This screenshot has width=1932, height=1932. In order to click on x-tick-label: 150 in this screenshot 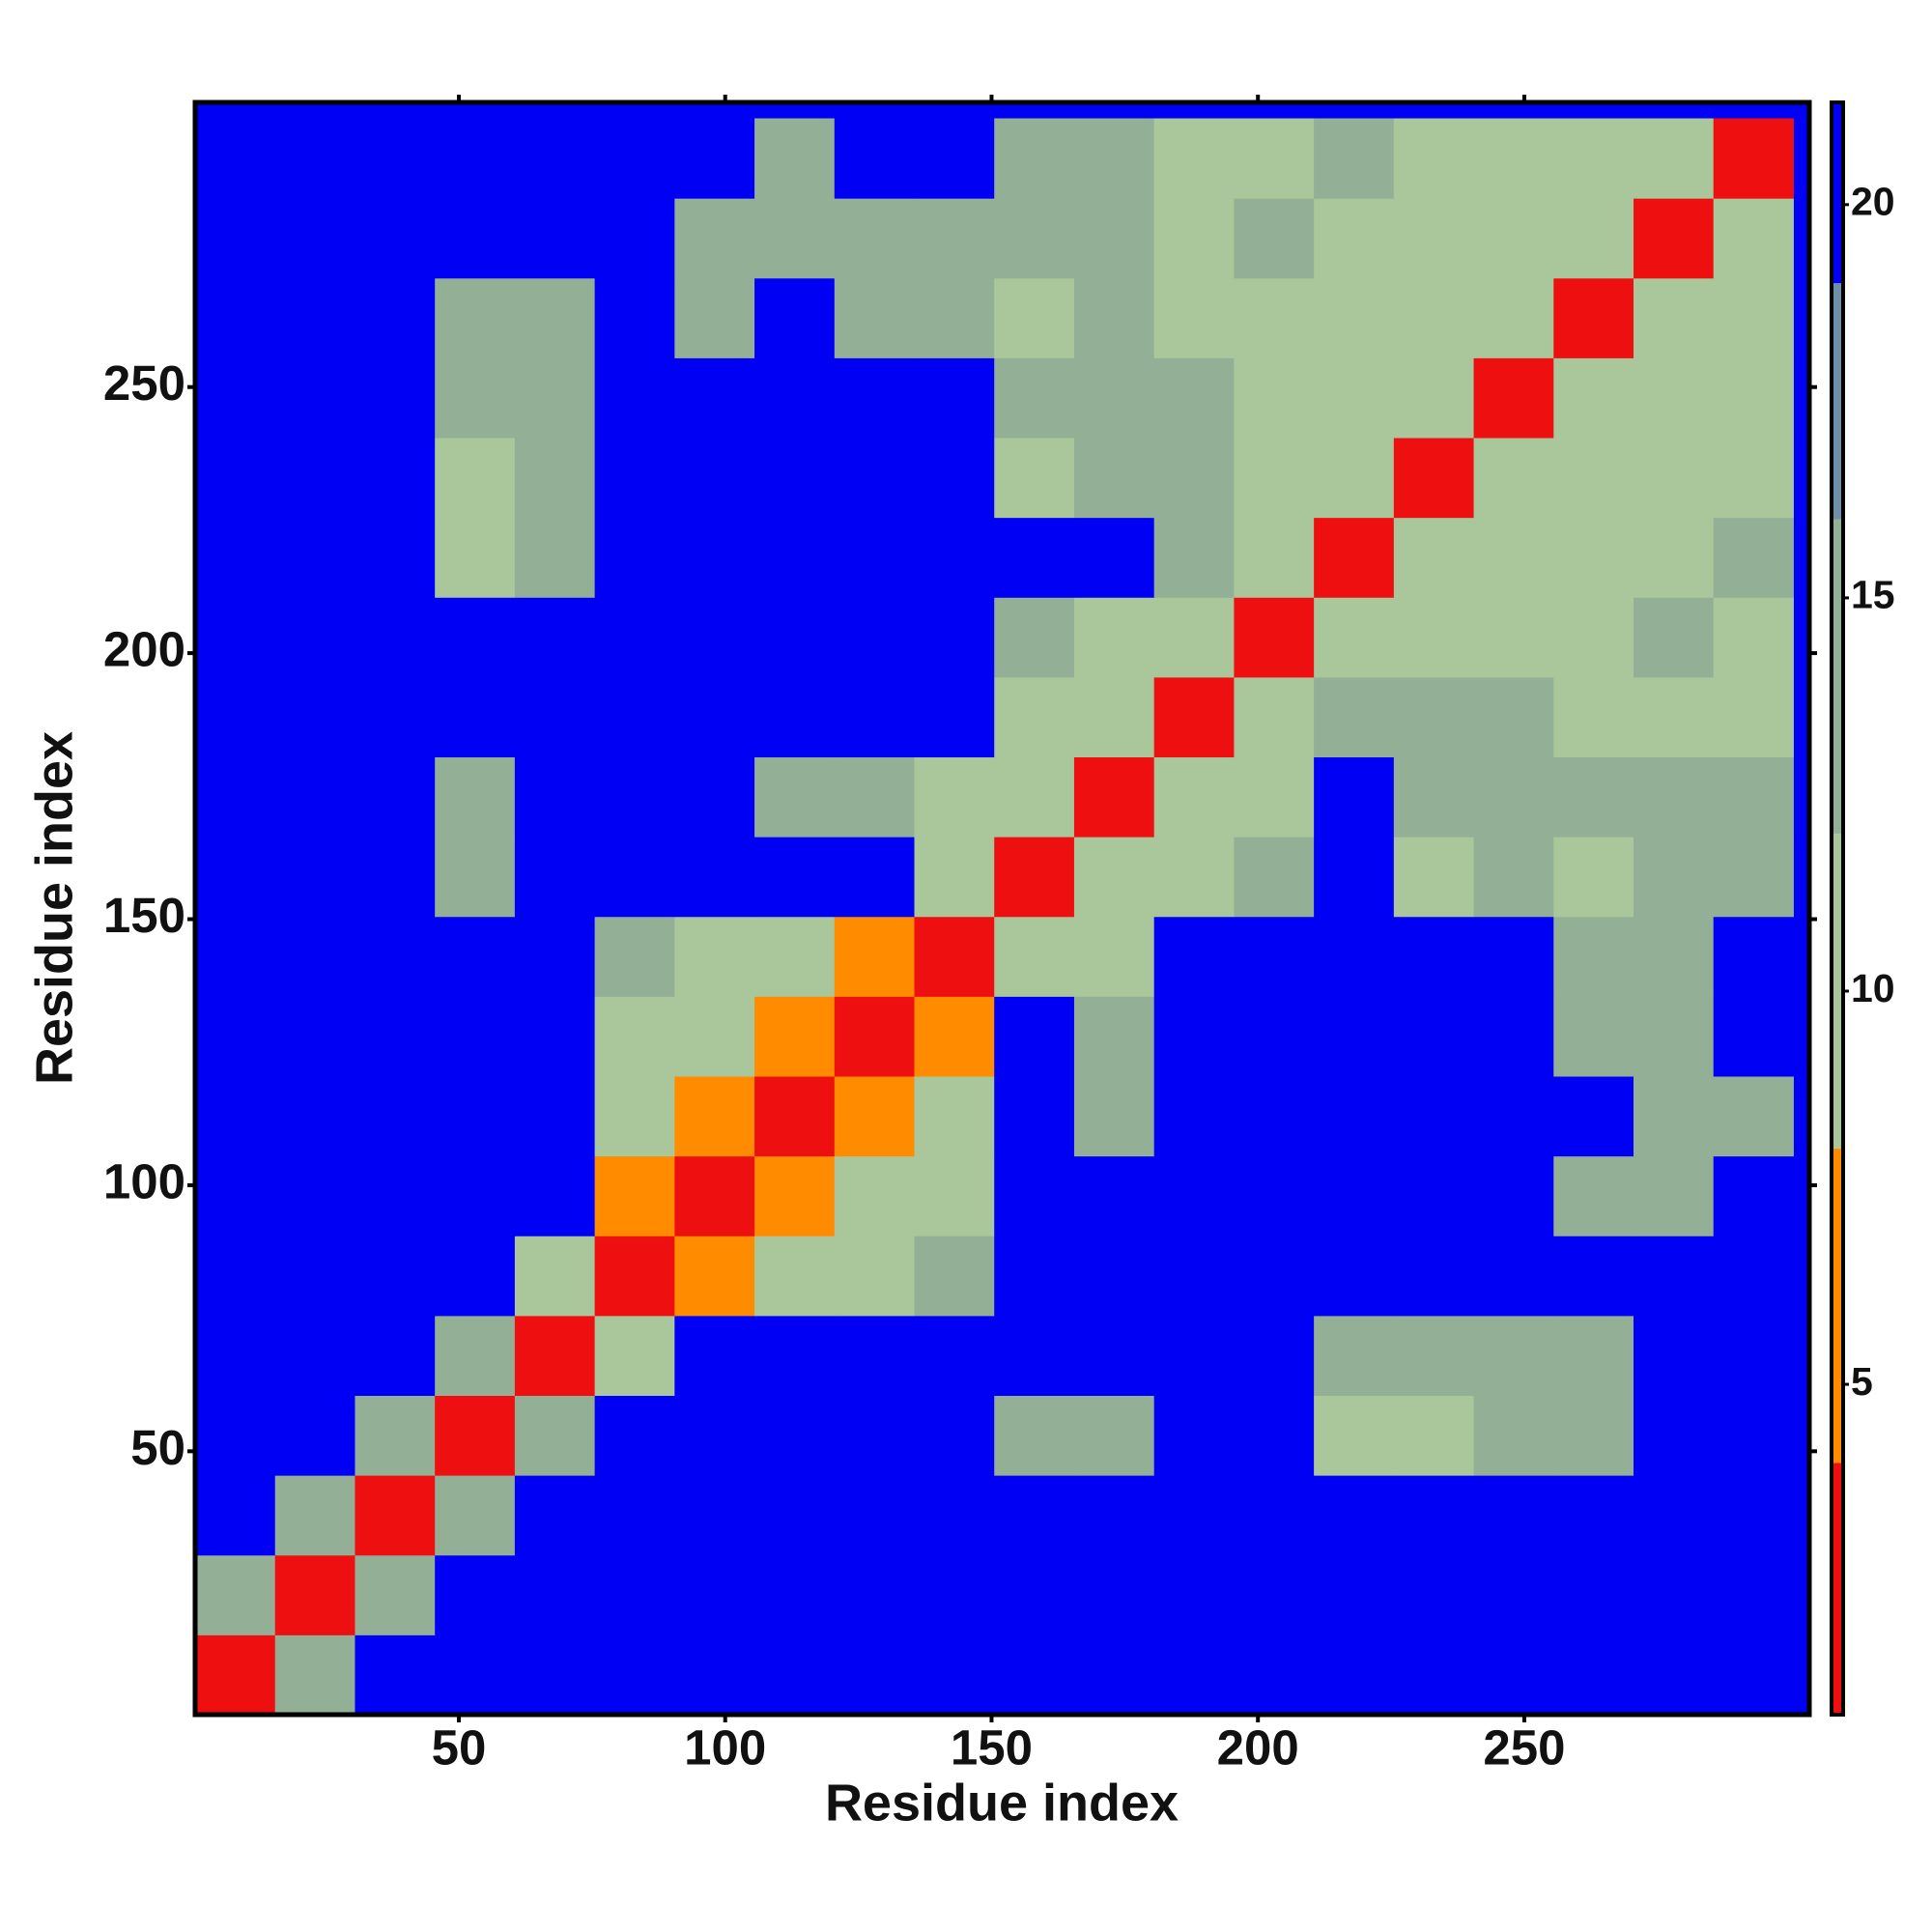, I will do `click(992, 1747)`.